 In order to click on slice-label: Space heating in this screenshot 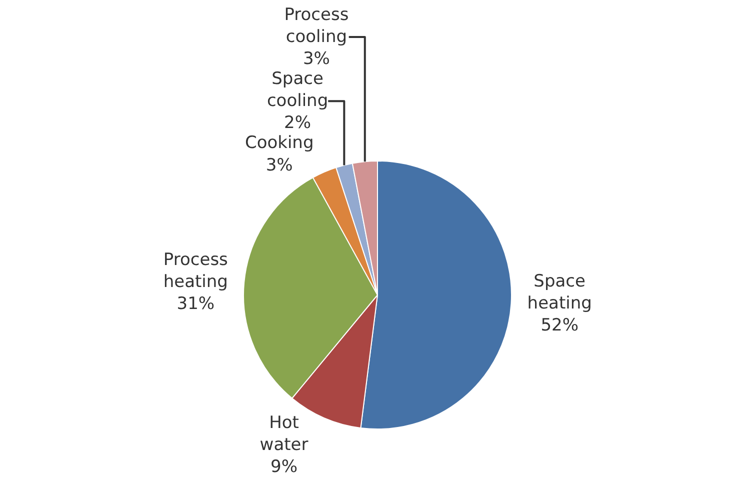, I will do `click(559, 292)`.